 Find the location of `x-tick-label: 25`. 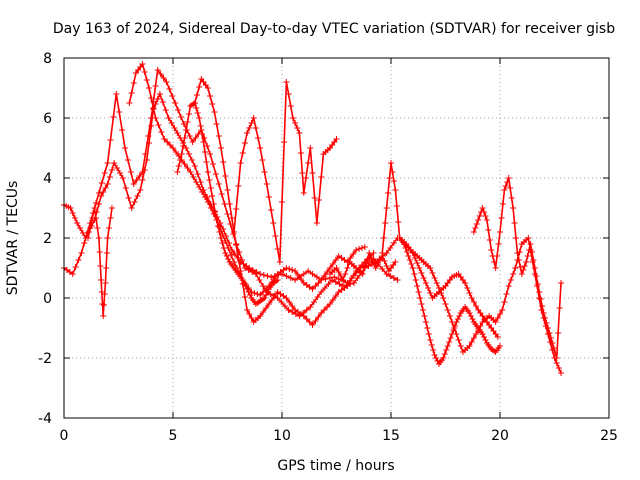

x-tick-label: 25 is located at coordinates (609, 436).